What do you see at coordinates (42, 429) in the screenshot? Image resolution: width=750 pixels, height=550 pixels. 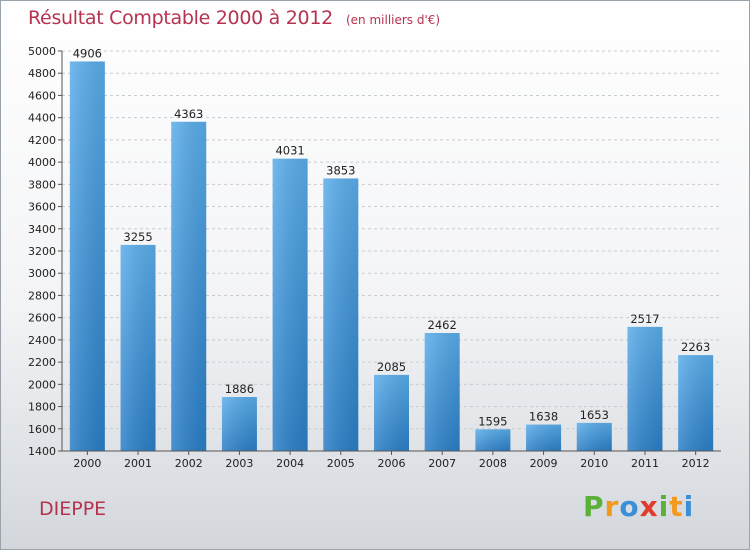 I see `y-tick-label: 1600` at bounding box center [42, 429].